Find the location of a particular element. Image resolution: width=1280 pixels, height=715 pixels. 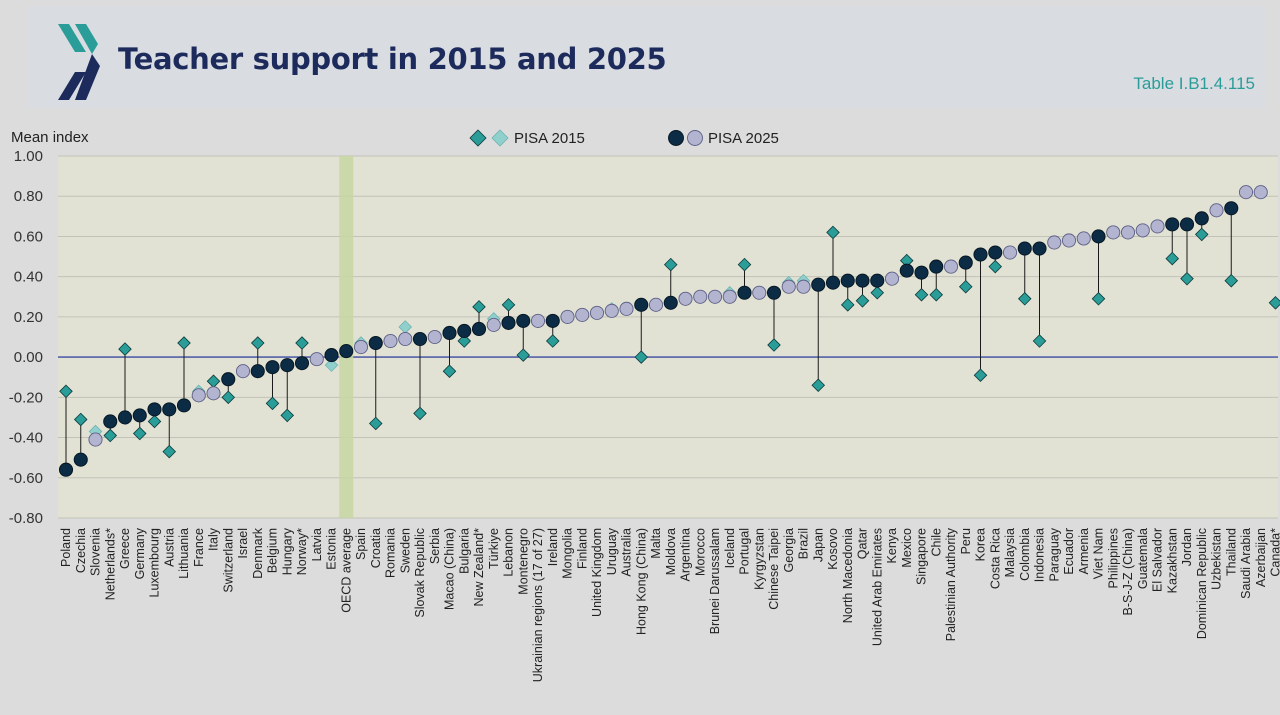

y-tick-label: 1.00 is located at coordinates (28, 156).